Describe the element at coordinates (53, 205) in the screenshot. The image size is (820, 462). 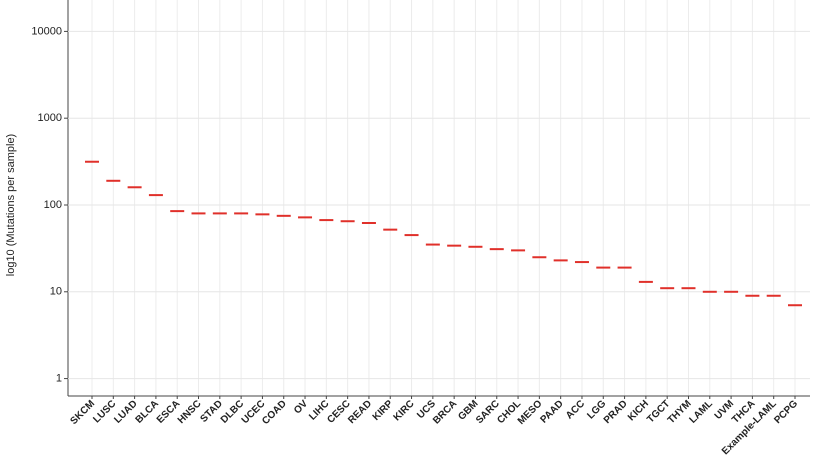
I see `y-tick-label: 100` at that location.